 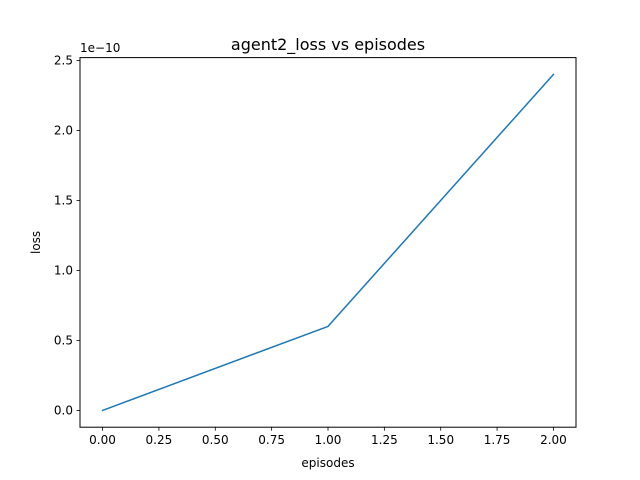 I want to click on x-axis-ticks: 0.00 0.25 0.50 0.75 1.00 1.25 1.50 1.75 2.00, so click(x=328, y=437).